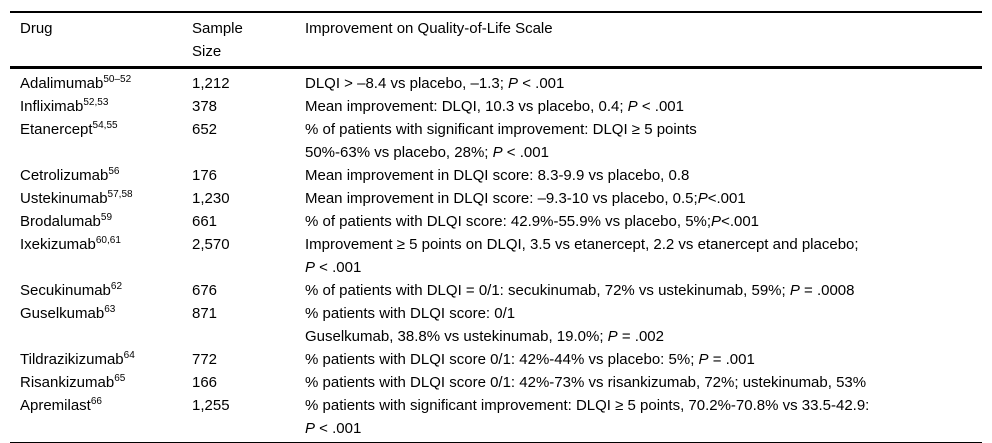 This screenshot has width=992, height=443. I want to click on reference-superscript: 54,55, so click(105, 125).